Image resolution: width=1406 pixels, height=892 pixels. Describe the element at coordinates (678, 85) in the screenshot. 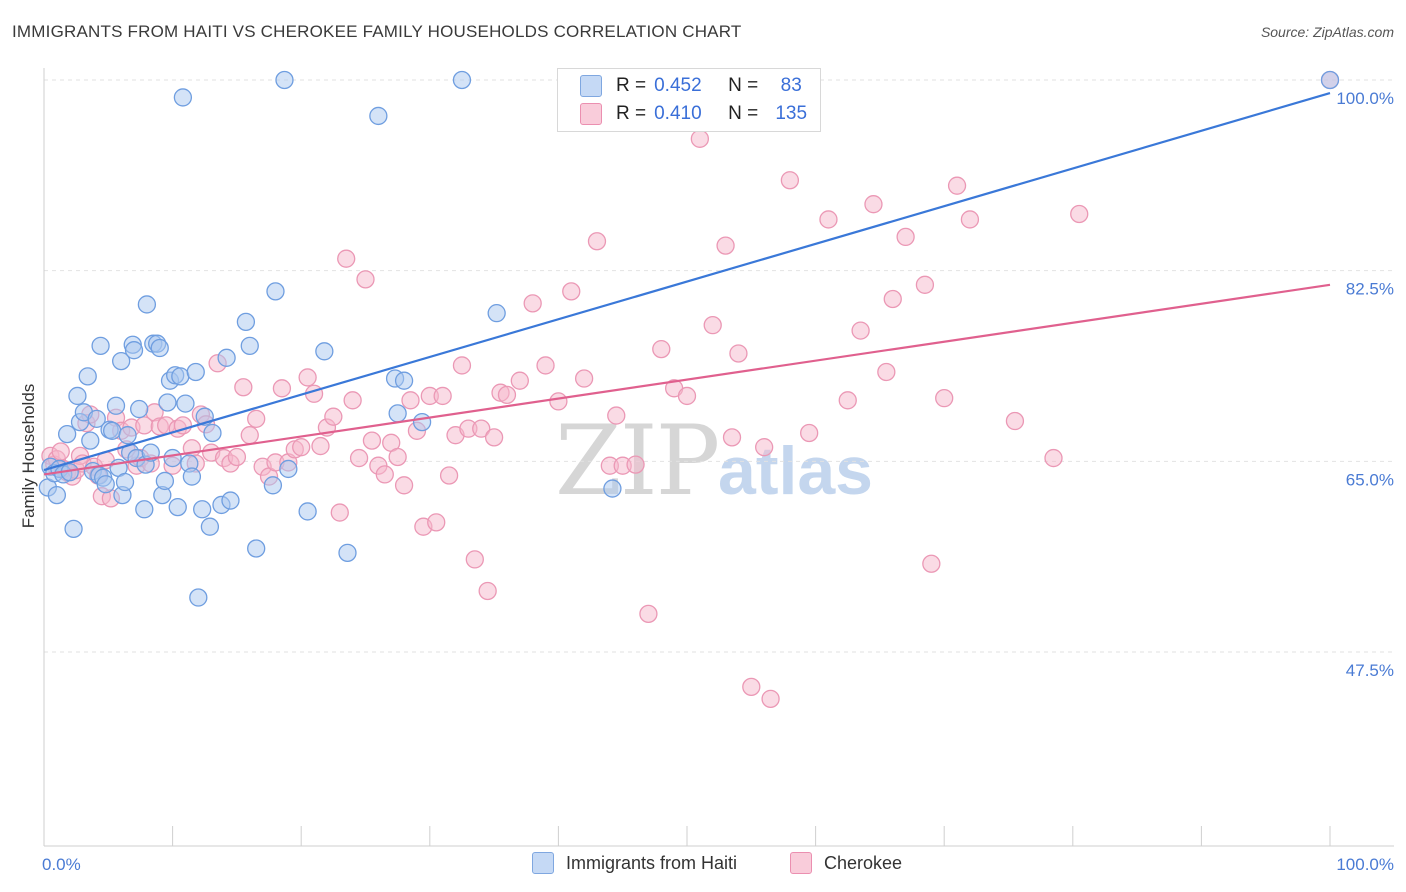

I see `legend-r-value: 0.452` at that location.